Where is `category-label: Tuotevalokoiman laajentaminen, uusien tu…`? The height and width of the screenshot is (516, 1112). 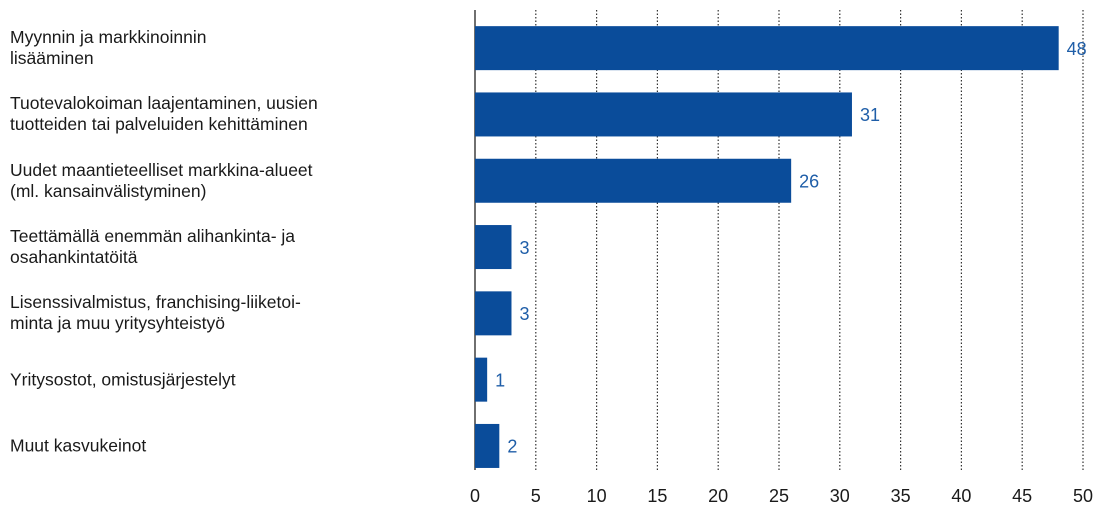
category-label: Tuotevalokoiman laajentaminen, uusien tu… is located at coordinates (164, 114).